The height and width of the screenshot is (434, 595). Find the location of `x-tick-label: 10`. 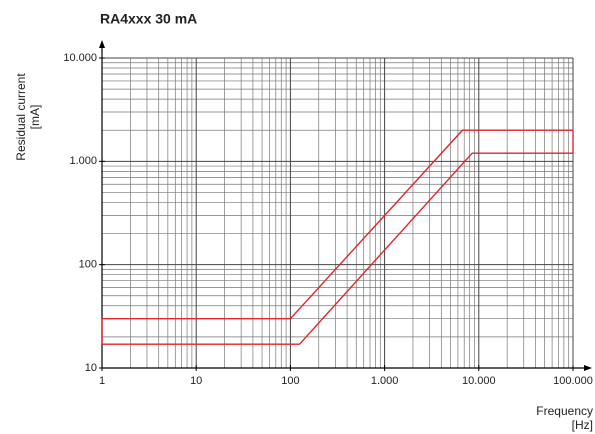

x-tick-label: 10 is located at coordinates (196, 381).